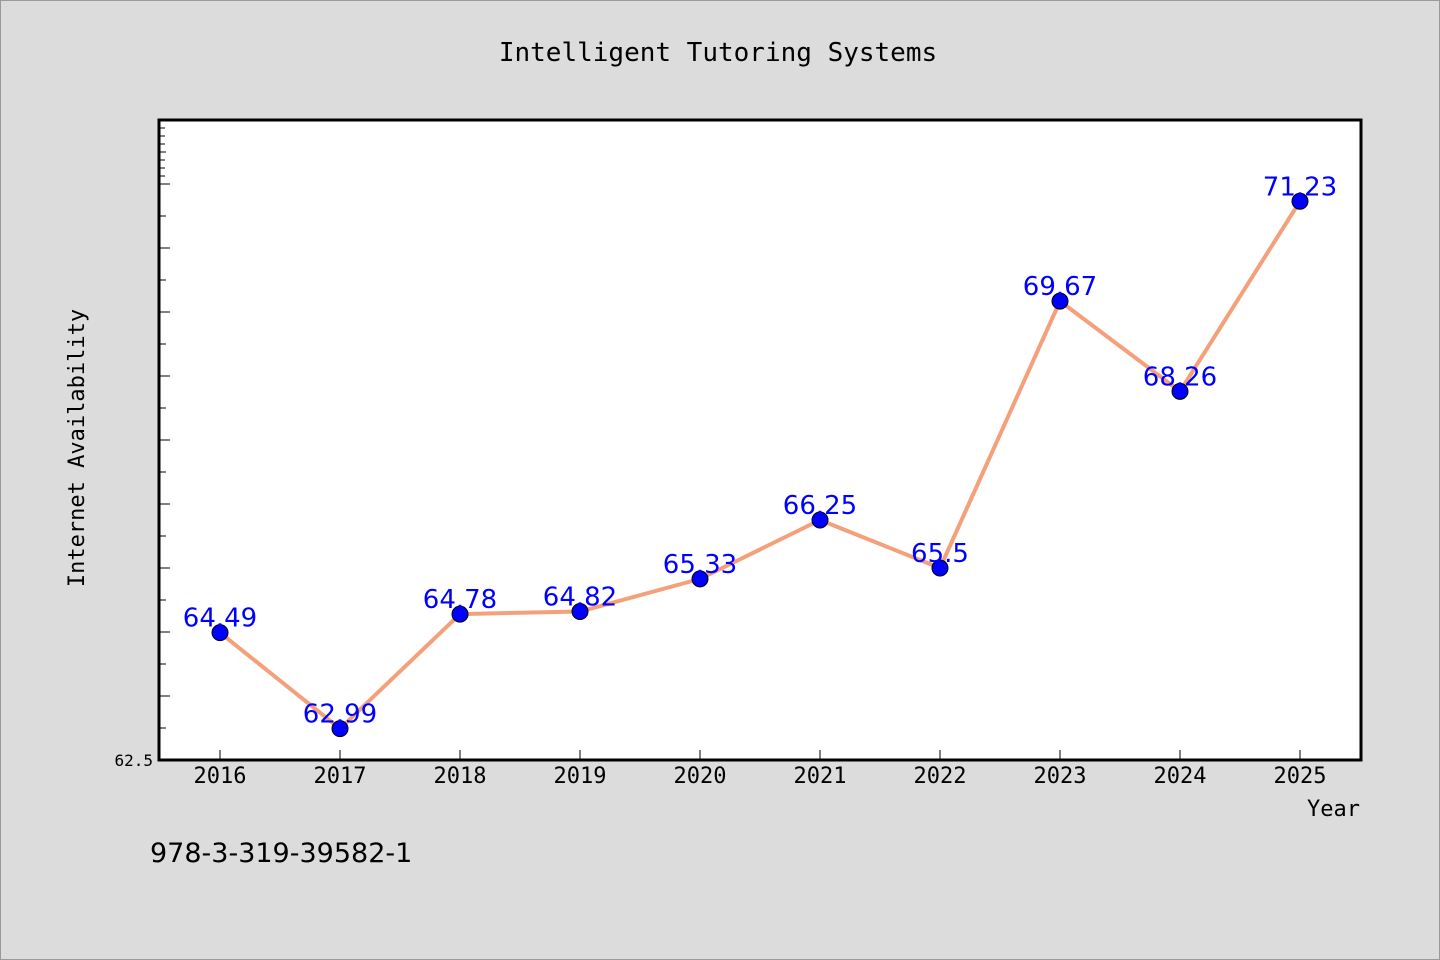 Image resolution: width=1440 pixels, height=960 pixels. Describe the element at coordinates (340, 776) in the screenshot. I see `x-tick-label: 2017` at that location.